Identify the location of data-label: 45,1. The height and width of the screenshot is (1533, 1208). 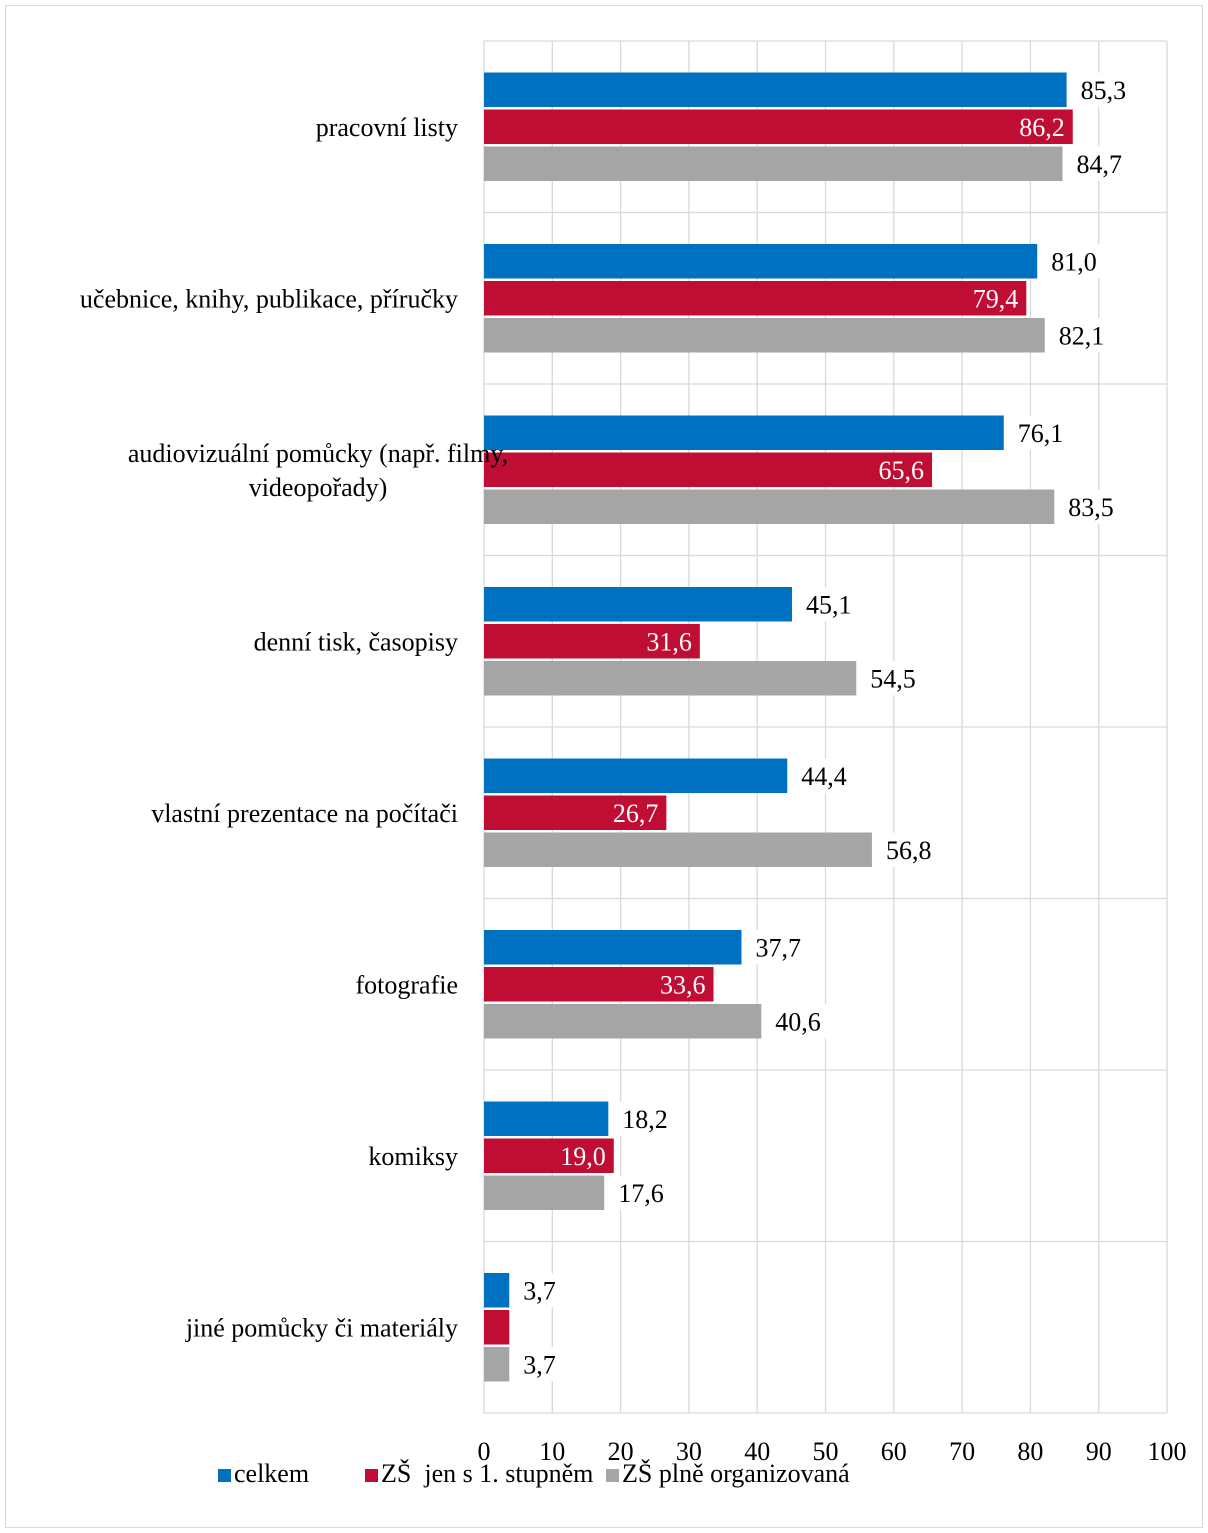
(829, 604).